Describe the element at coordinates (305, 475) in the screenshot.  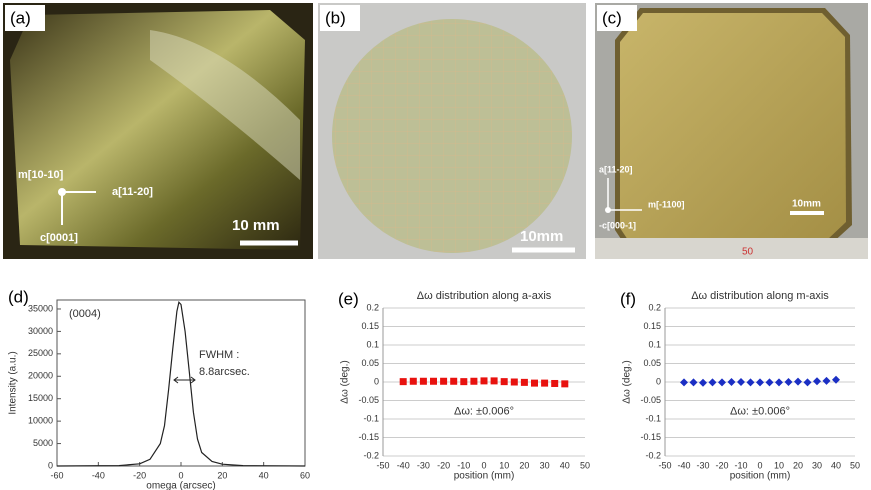
I see `x-tick-label: 60` at that location.